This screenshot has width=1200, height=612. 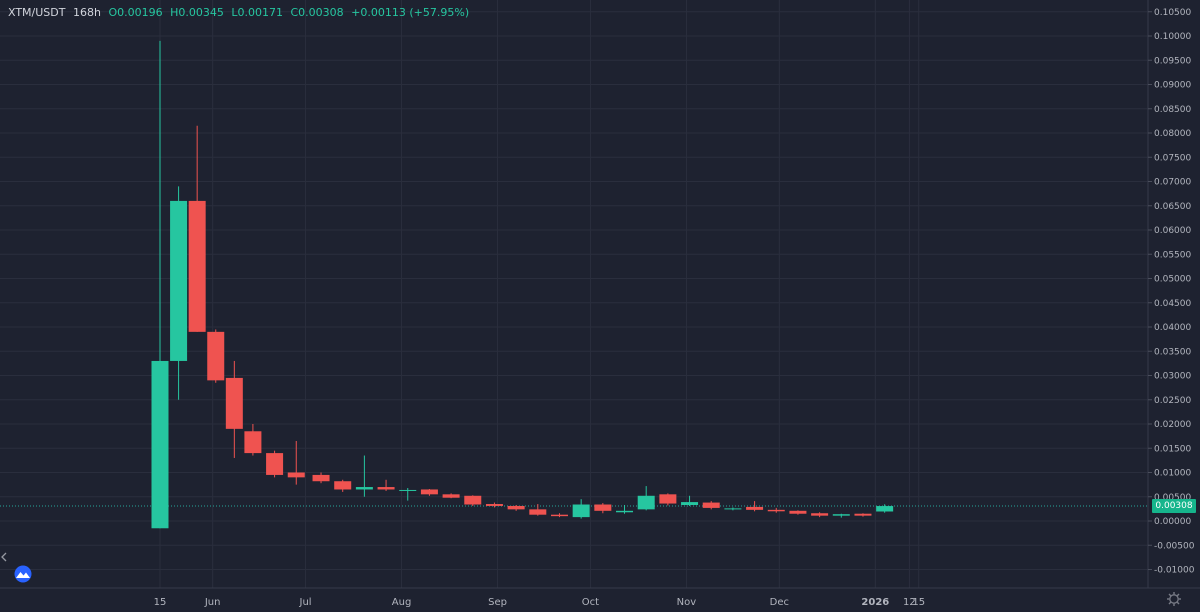 I want to click on y-tick-label: 0.00500, so click(x=1172, y=498).